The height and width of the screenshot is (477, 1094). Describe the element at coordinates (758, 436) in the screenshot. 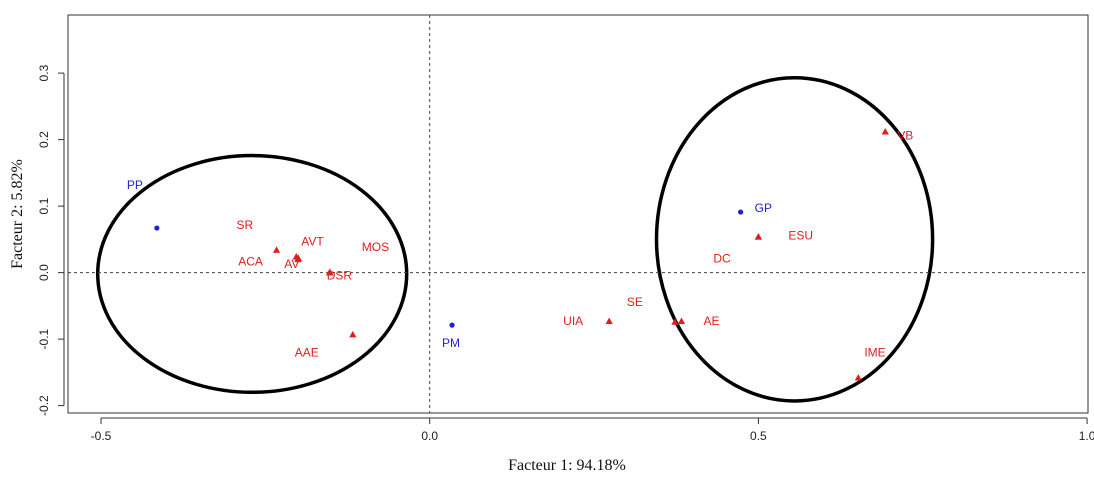

I see `x-tick-label: 0.5` at that location.